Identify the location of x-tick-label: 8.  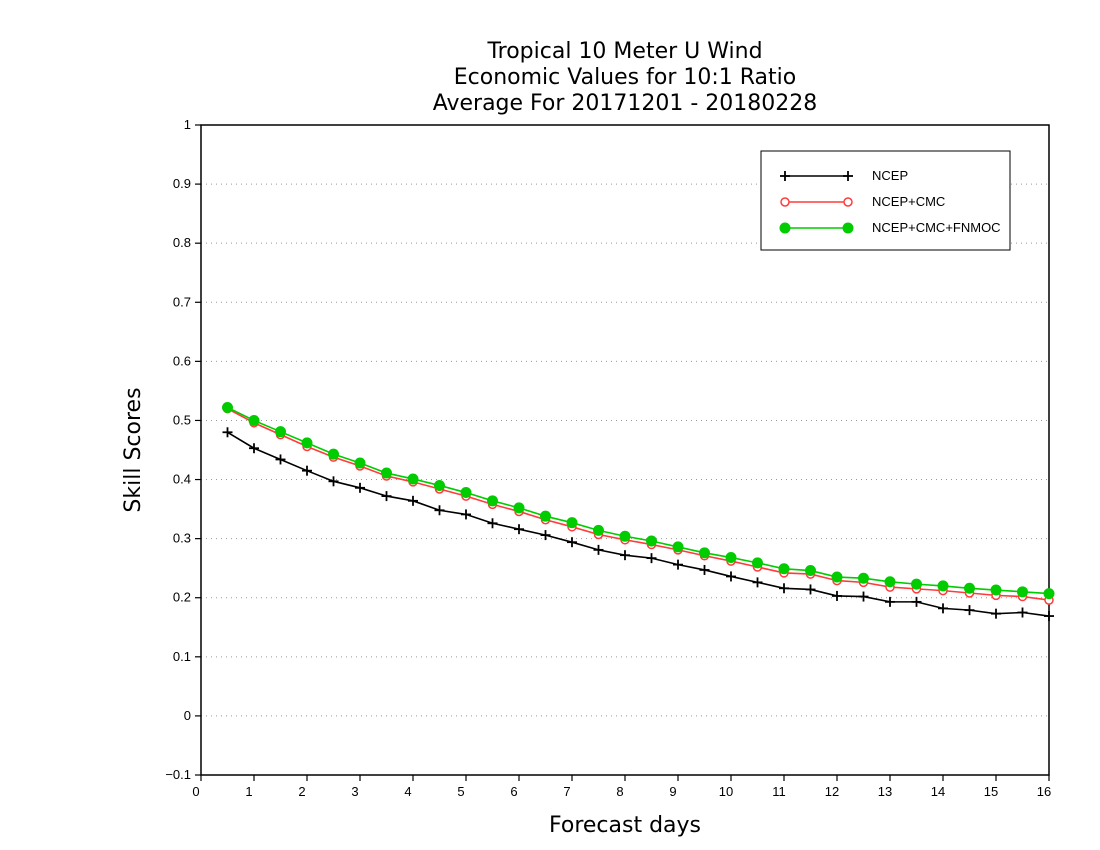
(619, 791).